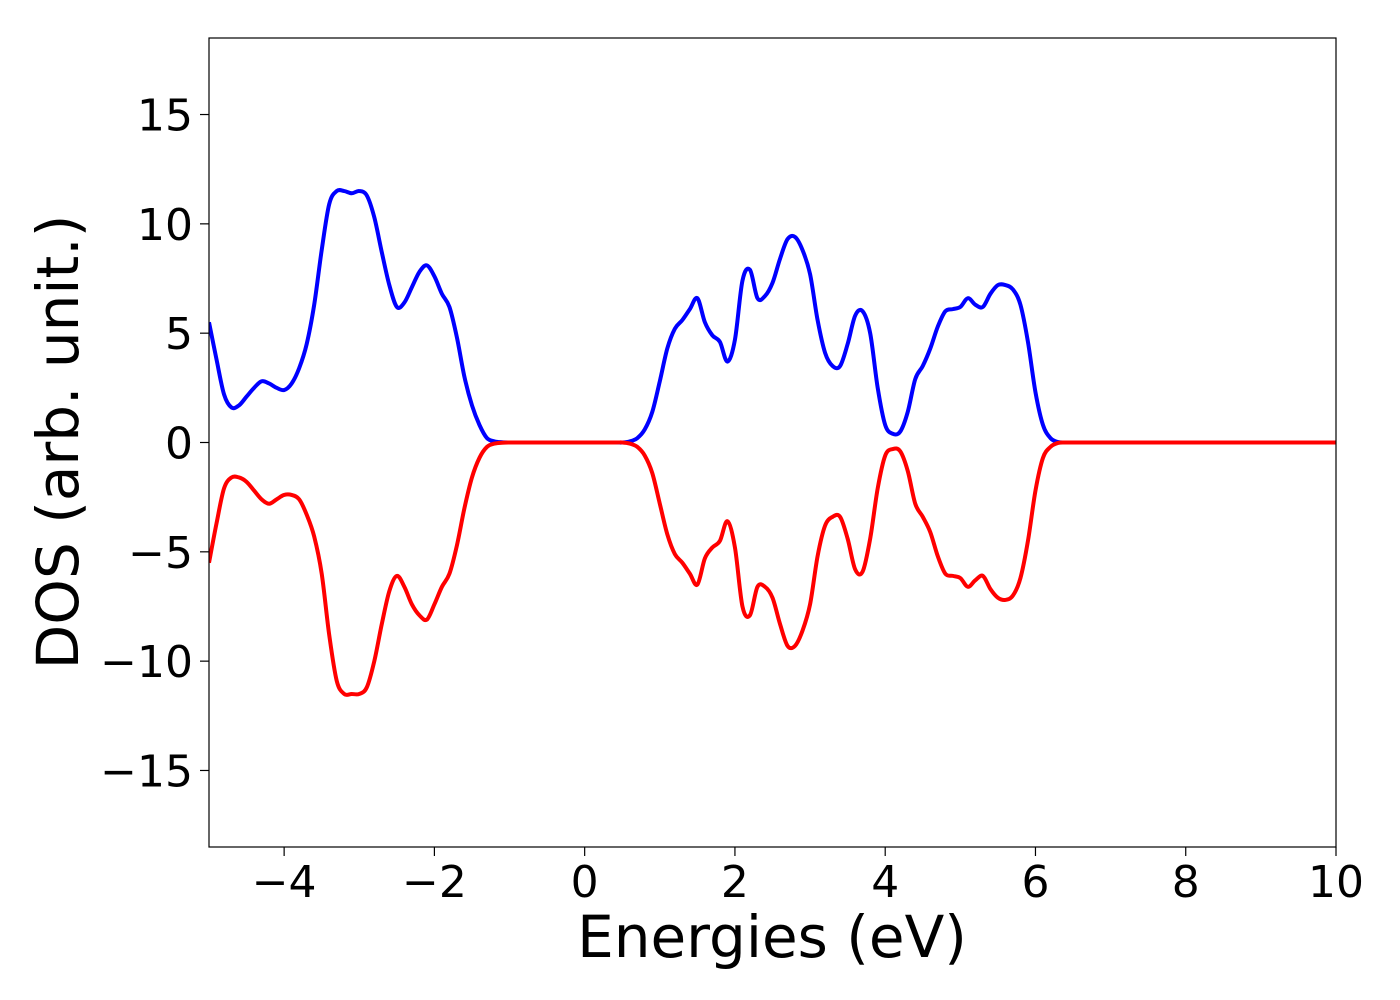  What do you see at coordinates (160, 553) in the screenshot?
I see `y-tick-label: −5` at bounding box center [160, 553].